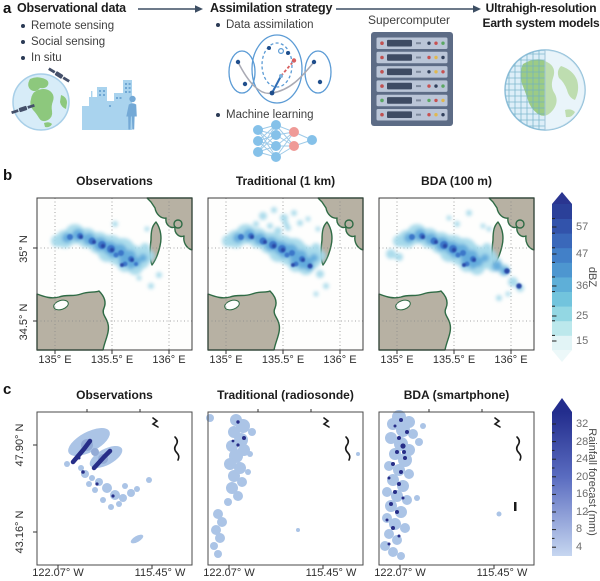  What do you see at coordinates (582, 477) in the screenshot?
I see `rain-tick-20: 20` at bounding box center [582, 477].